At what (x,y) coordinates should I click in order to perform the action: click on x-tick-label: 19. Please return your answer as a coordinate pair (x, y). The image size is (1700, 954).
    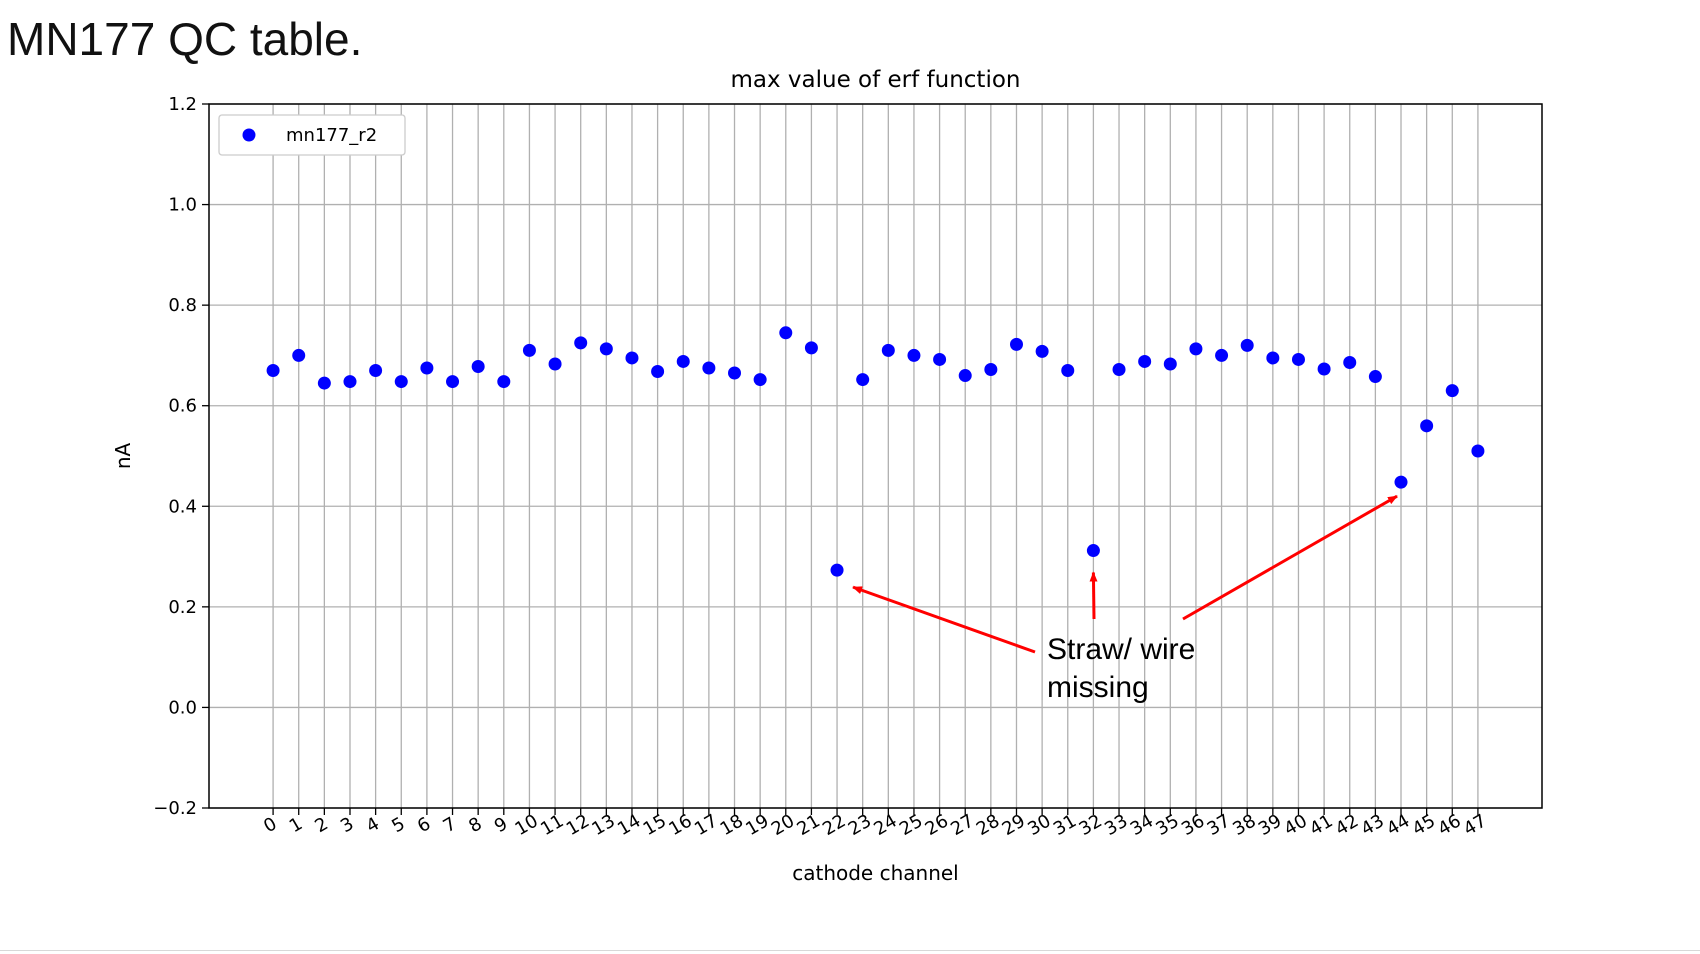
    Looking at the image, I should click on (757, 825).